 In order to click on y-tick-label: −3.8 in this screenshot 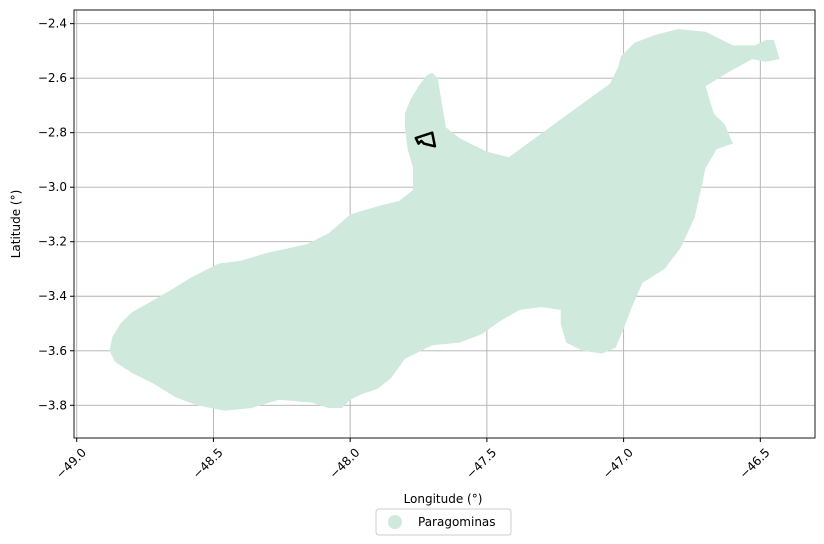, I will do `click(52, 405)`.